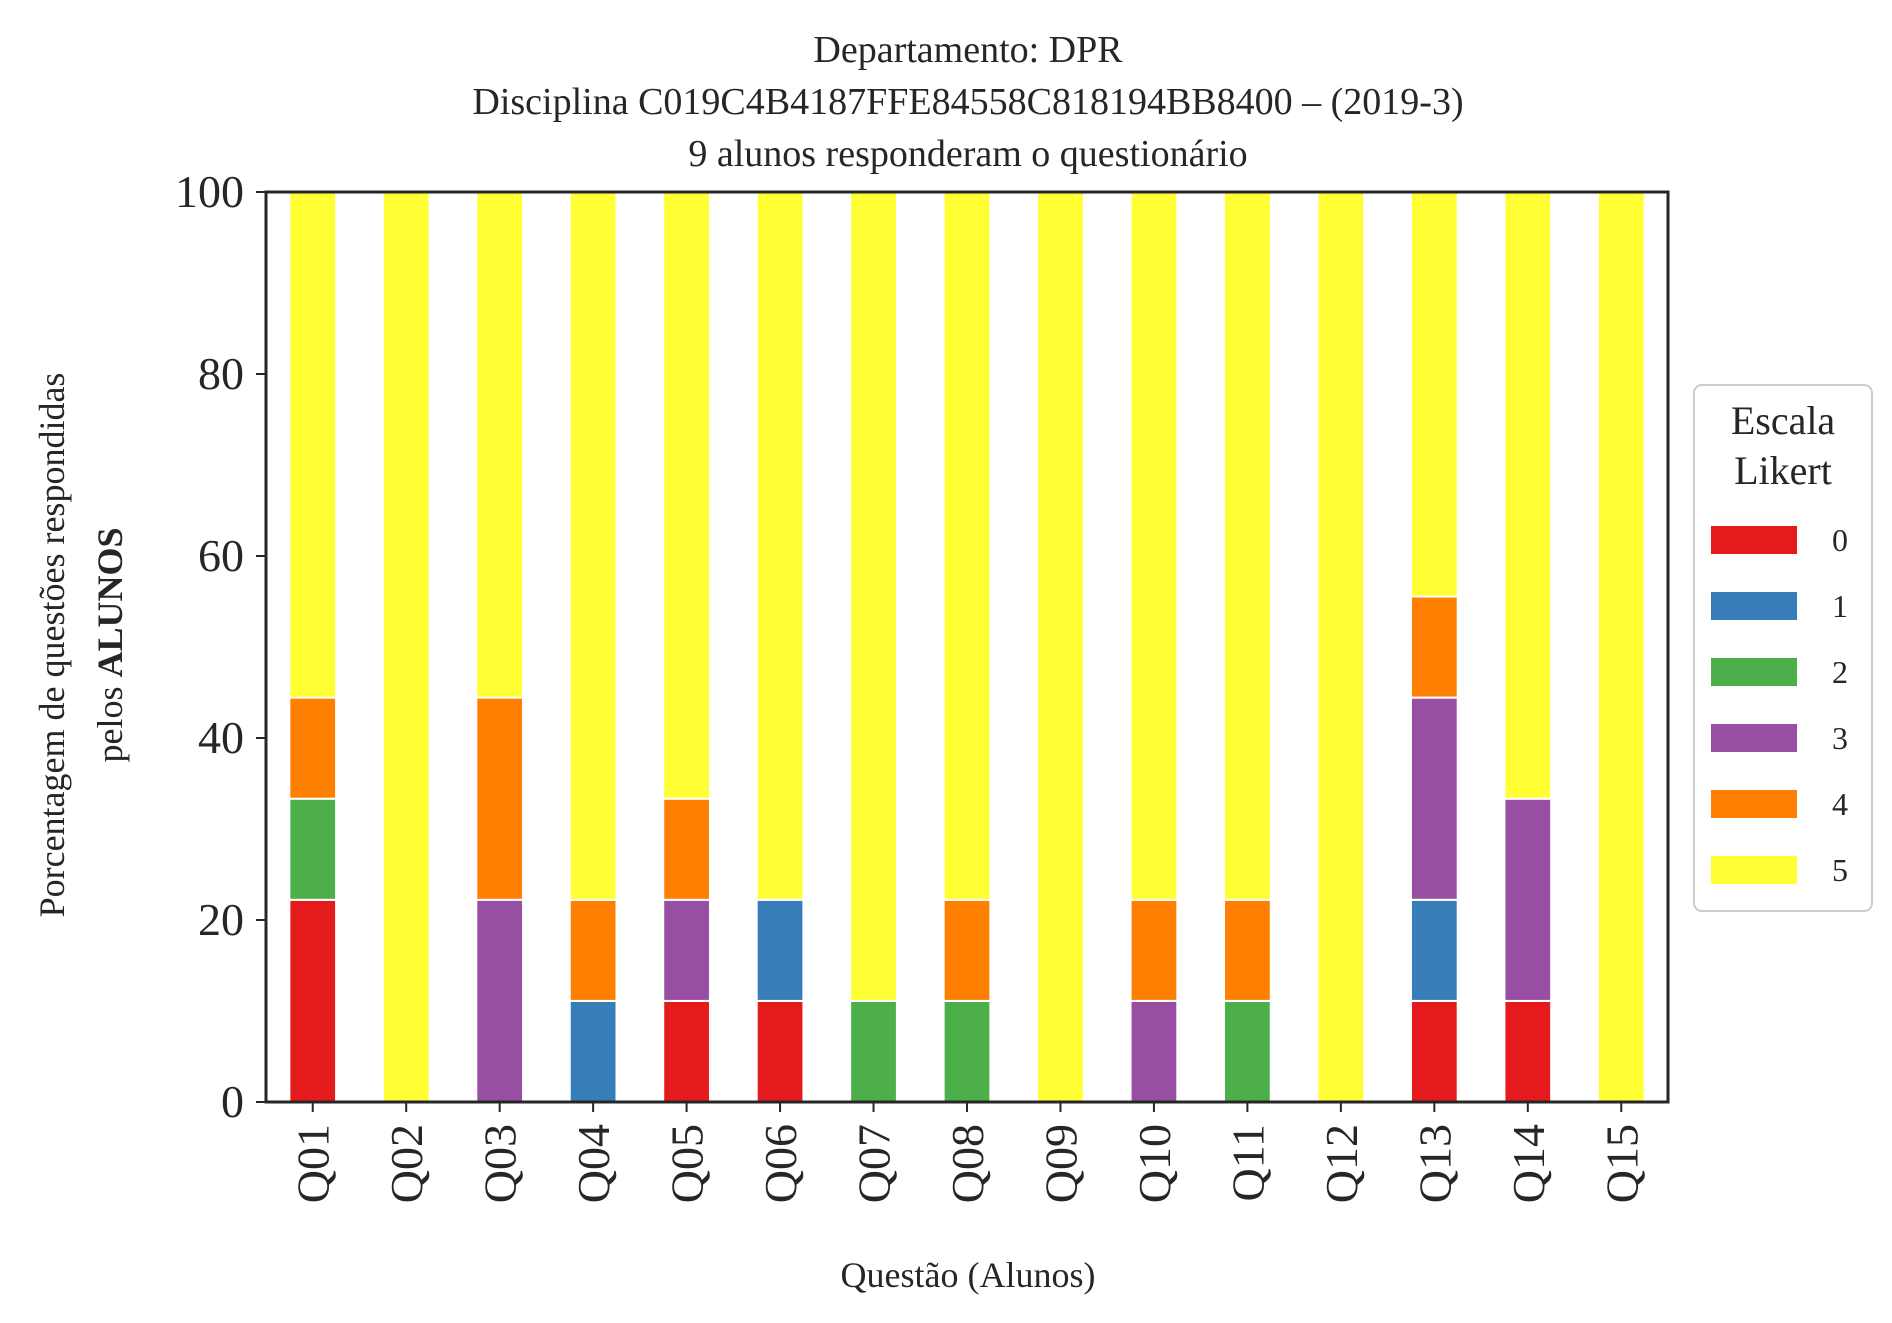 This screenshot has width=1892, height=1323. Describe the element at coordinates (593, 1163) in the screenshot. I see `x-tick-label-Q04: Q04` at that location.